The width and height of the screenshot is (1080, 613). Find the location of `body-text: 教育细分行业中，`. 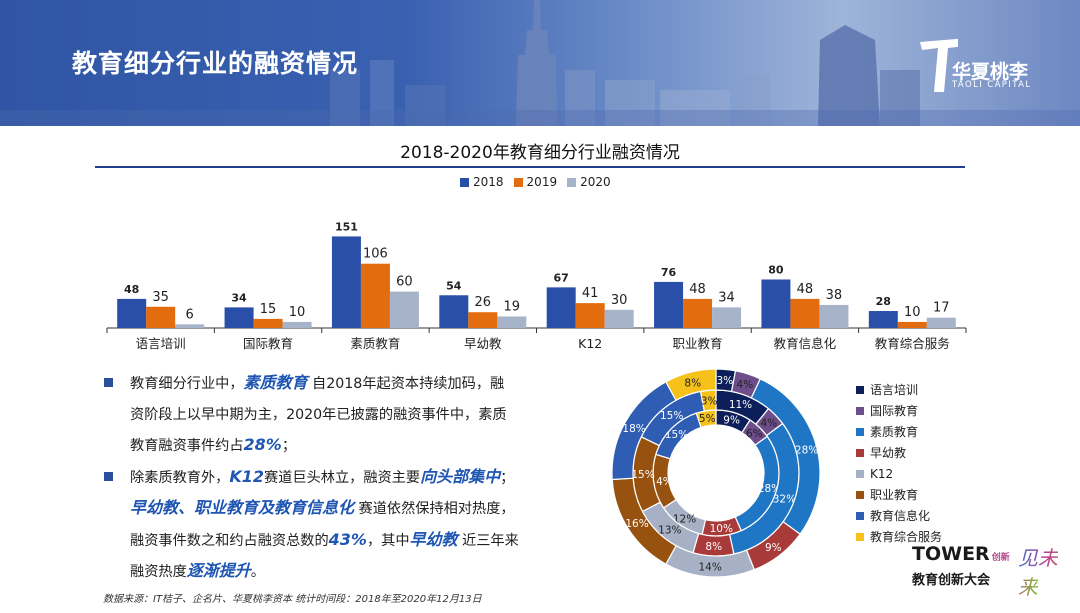

body-text: 教育细分行业中， is located at coordinates (187, 384).